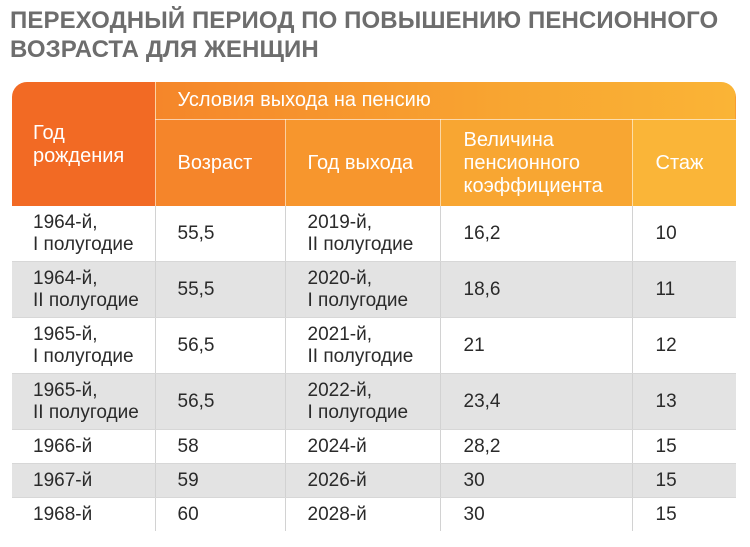 The height and width of the screenshot is (547, 750). I want to click on exit-year-cell: 2026-й, so click(363, 480).